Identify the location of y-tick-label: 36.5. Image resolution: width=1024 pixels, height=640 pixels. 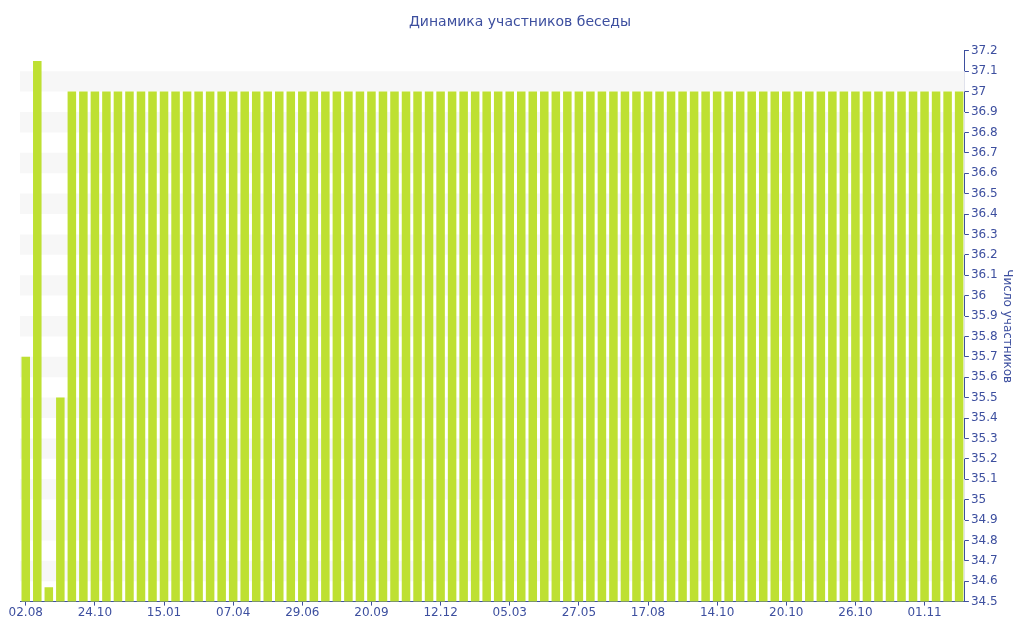
(984, 192).